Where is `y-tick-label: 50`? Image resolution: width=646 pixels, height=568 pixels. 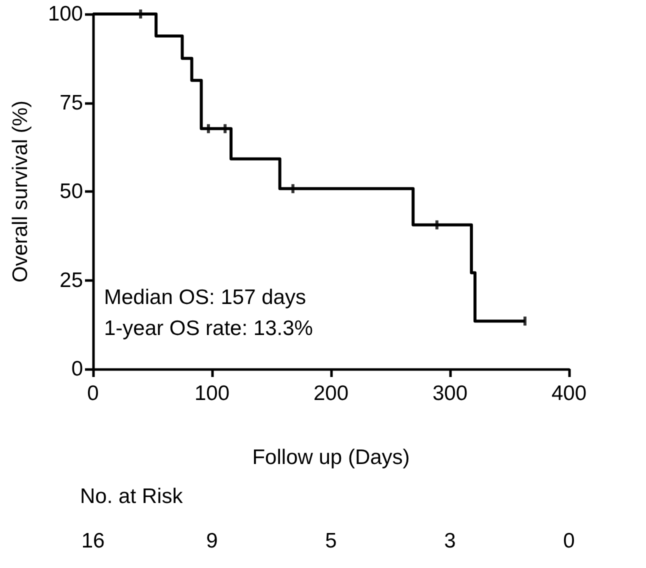 y-tick-label: 50 is located at coordinates (71, 191).